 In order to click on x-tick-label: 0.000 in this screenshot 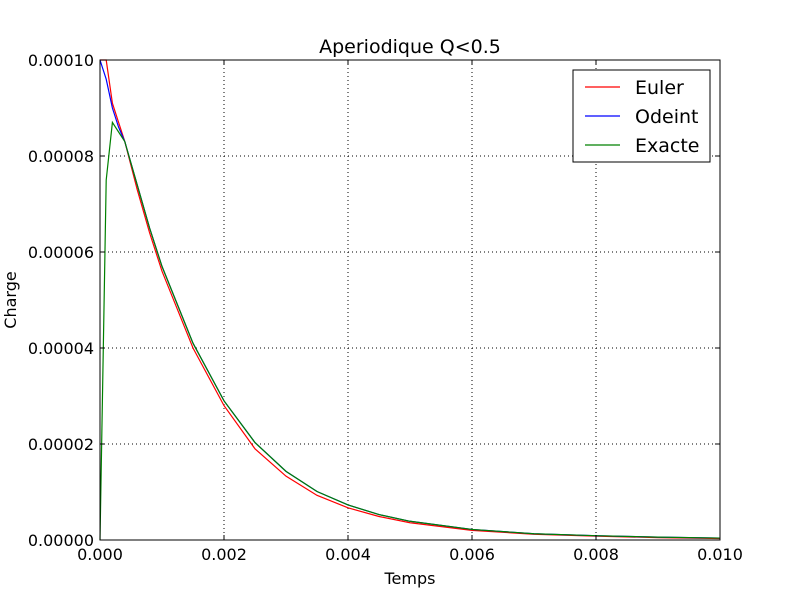, I will do `click(100, 554)`.